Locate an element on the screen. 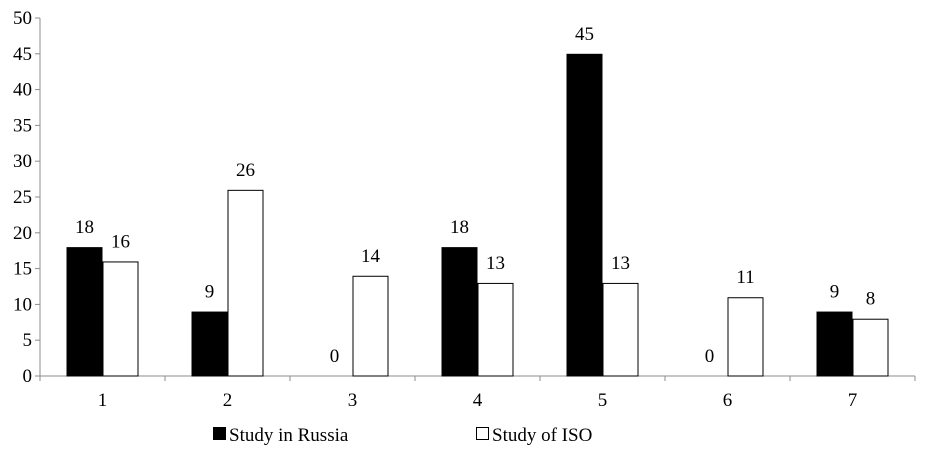 The image size is (930, 464). y-tick-label: 50 is located at coordinates (22, 18).